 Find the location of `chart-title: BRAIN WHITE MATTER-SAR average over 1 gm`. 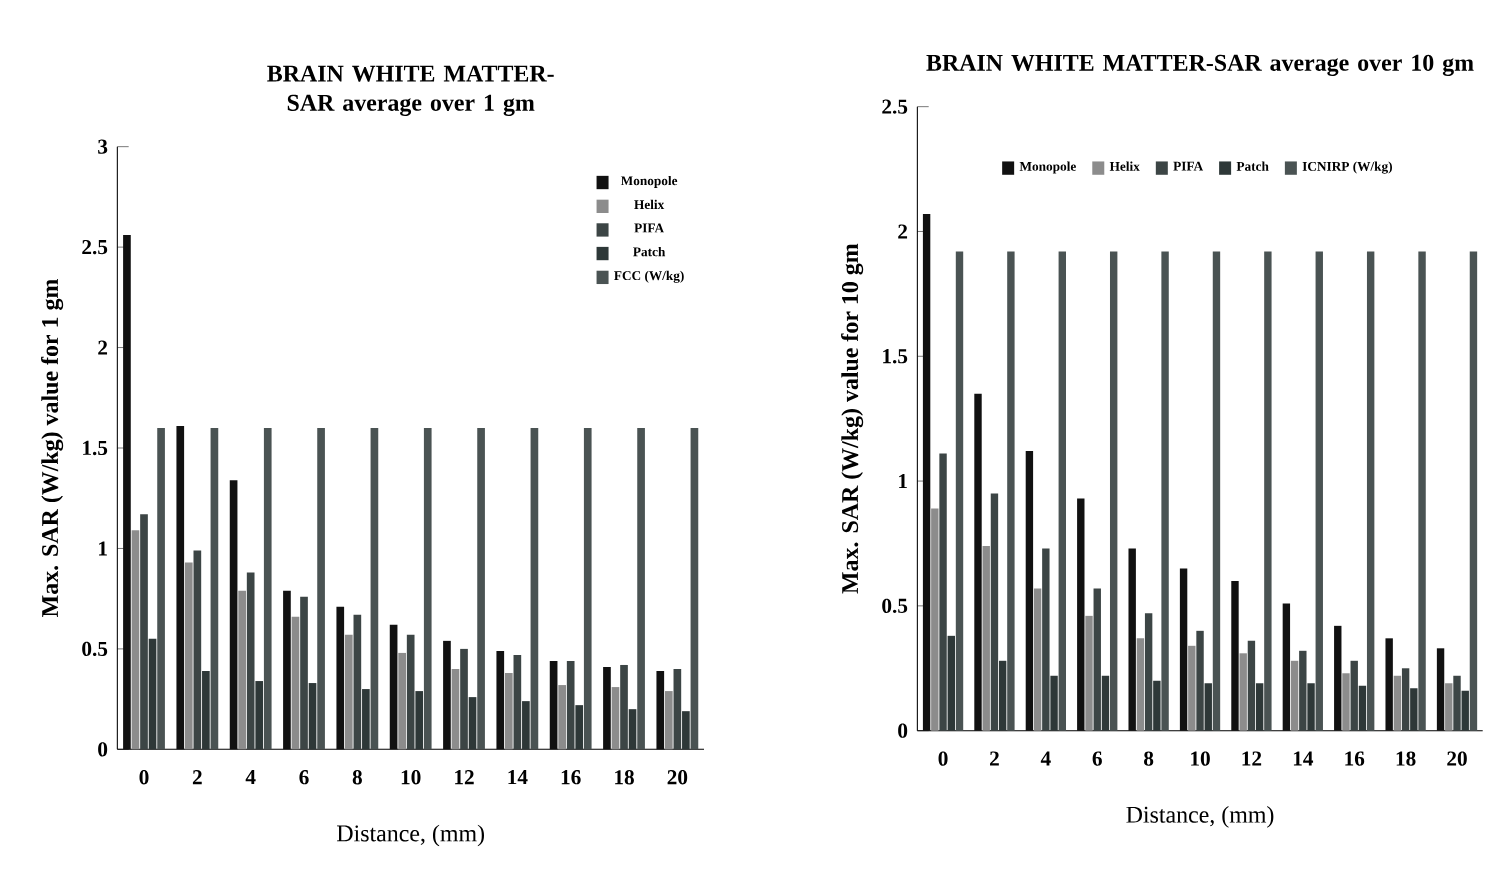

chart-title: BRAIN WHITE MATTER-SAR average over 1 gm is located at coordinates (410, 91).